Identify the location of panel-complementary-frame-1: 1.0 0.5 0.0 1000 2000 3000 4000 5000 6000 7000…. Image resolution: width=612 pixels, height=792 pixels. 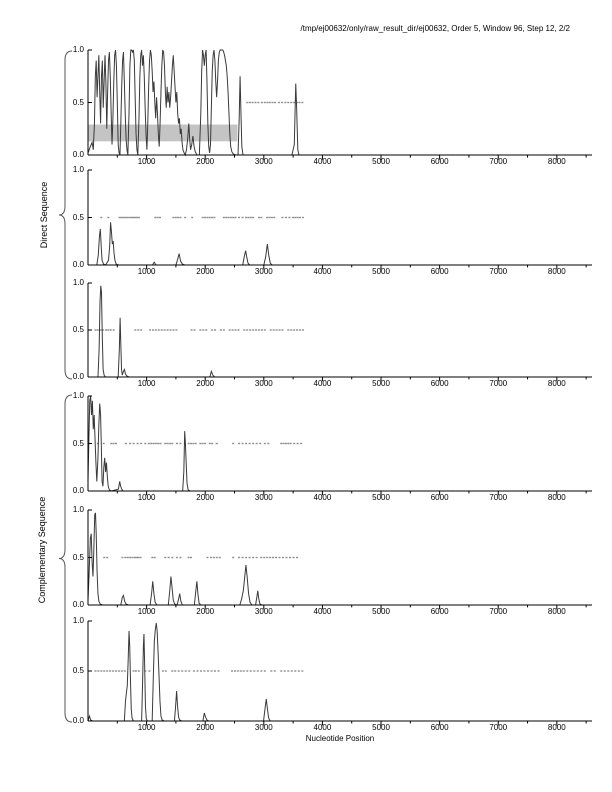
(332, 446).